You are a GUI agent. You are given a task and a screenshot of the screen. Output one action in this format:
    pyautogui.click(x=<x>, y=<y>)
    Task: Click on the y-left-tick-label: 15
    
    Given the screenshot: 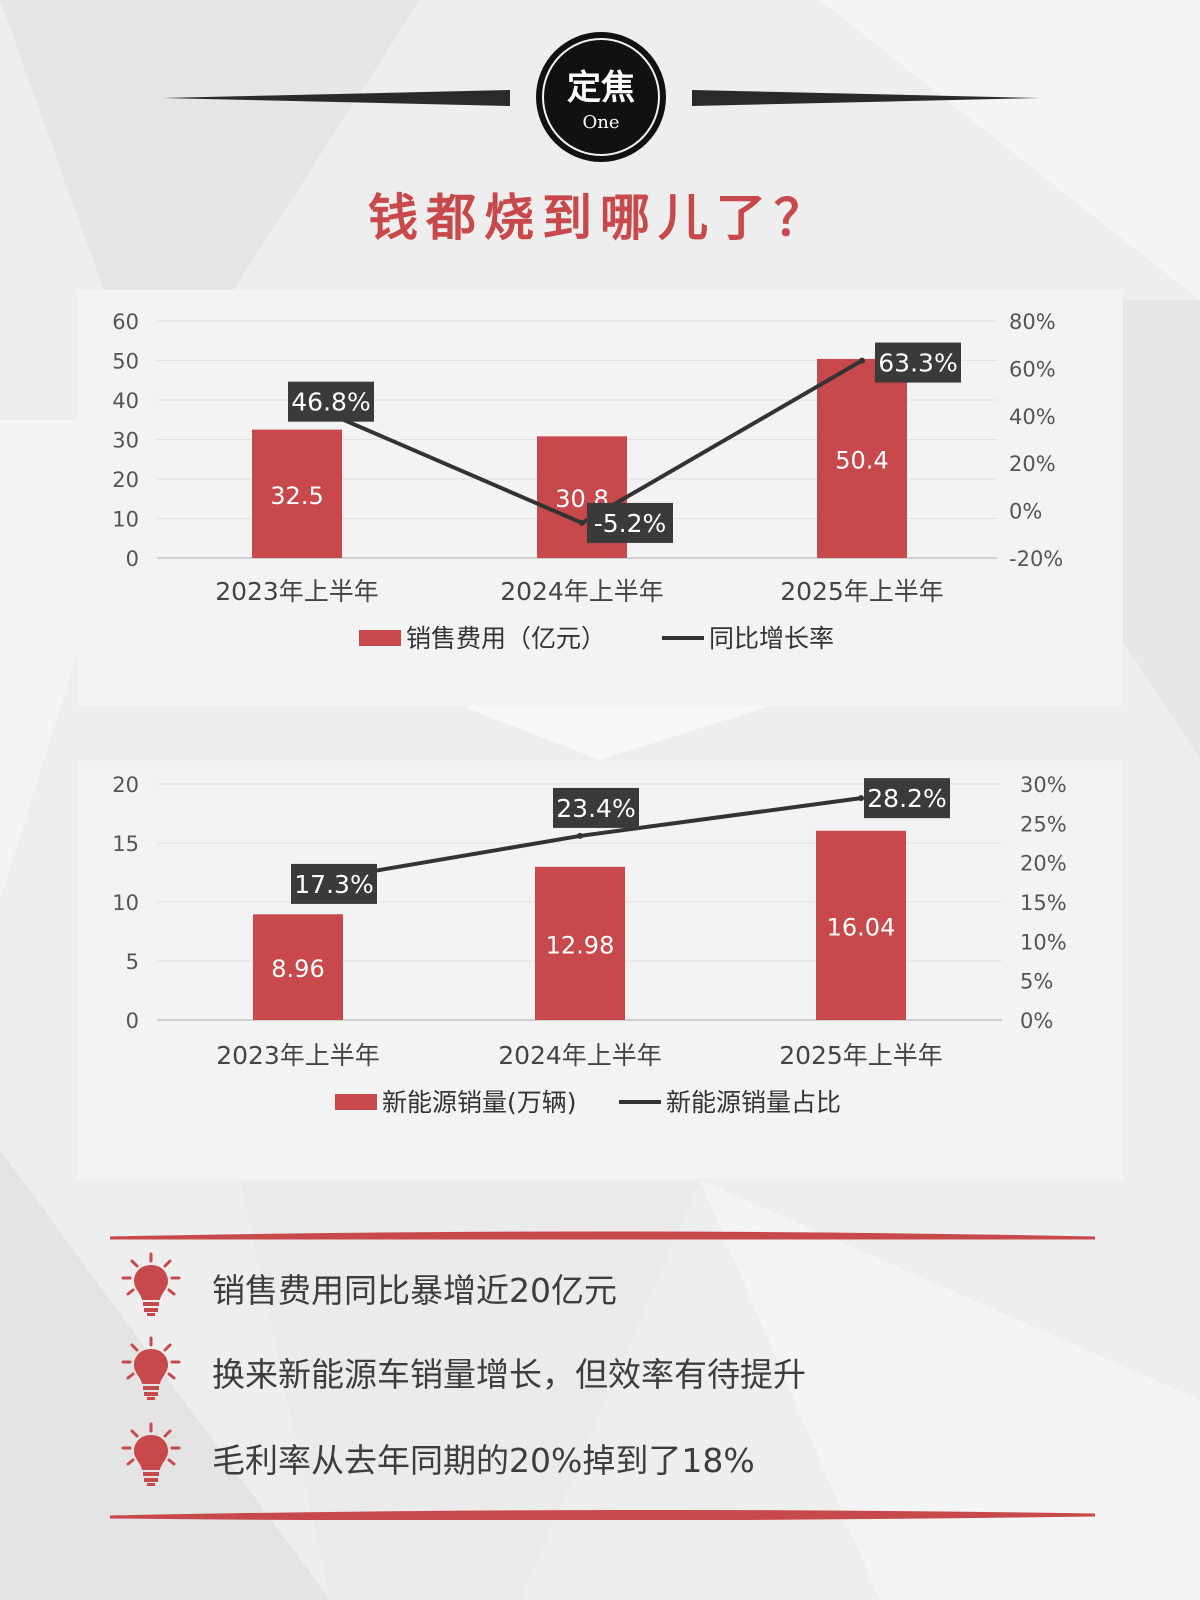 What is the action you would take?
    pyautogui.click(x=125, y=844)
    